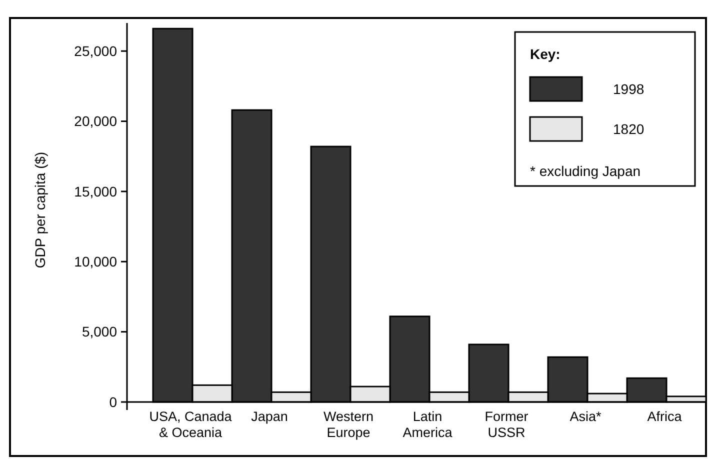  What do you see at coordinates (100, 332) in the screenshot?
I see `y-tick-label: 5,000` at bounding box center [100, 332].